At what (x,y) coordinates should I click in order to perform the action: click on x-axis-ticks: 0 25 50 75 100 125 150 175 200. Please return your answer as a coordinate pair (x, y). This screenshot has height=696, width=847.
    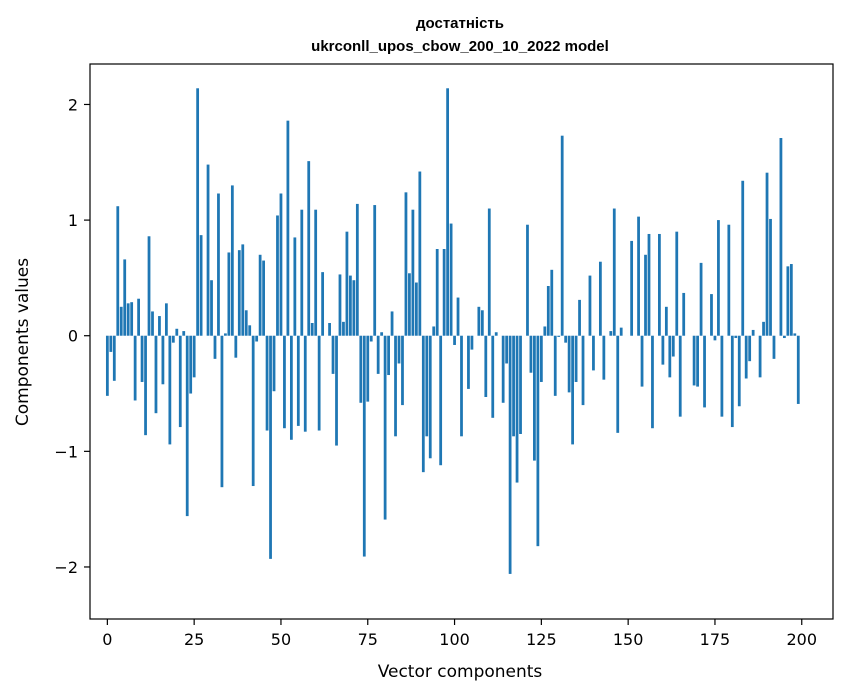
    Looking at the image, I should click on (459, 634).